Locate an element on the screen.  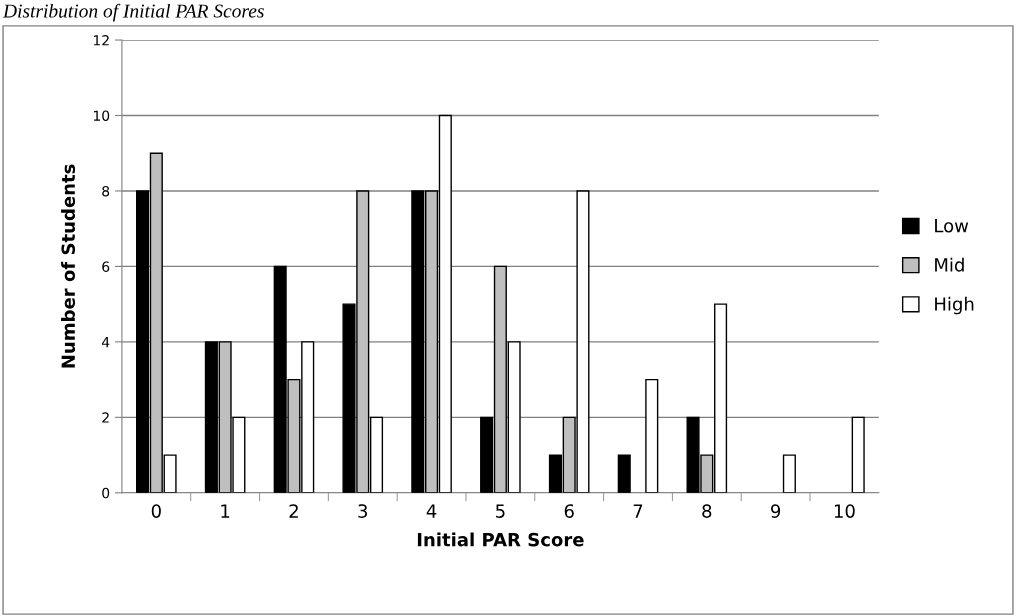
y-tick-label: 0 is located at coordinates (106, 493).